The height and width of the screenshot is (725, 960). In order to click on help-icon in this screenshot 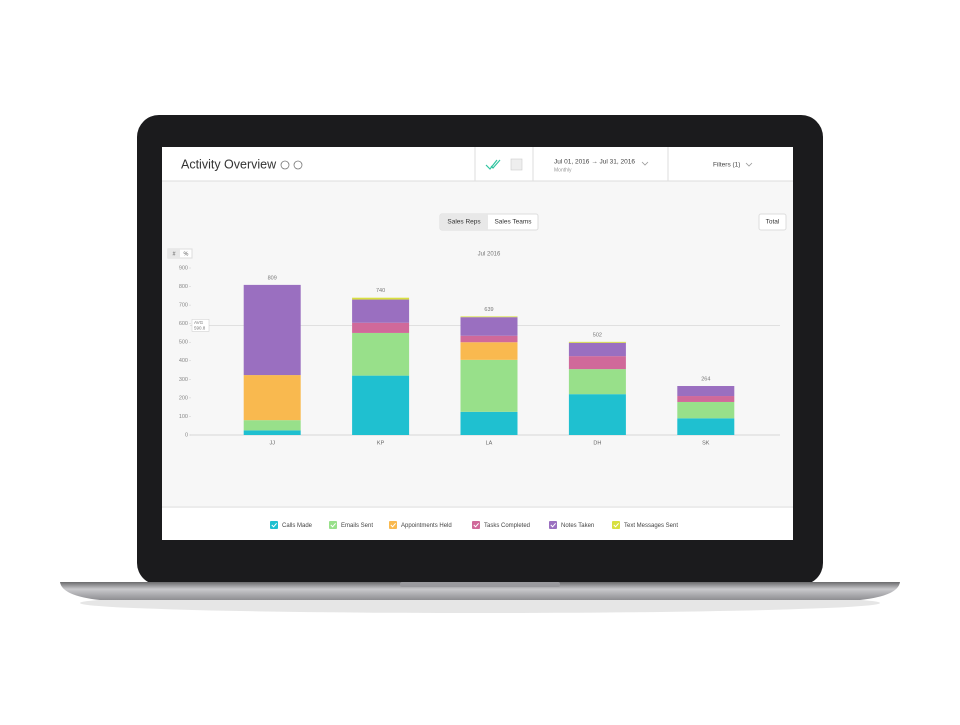, I will do `click(298, 165)`.